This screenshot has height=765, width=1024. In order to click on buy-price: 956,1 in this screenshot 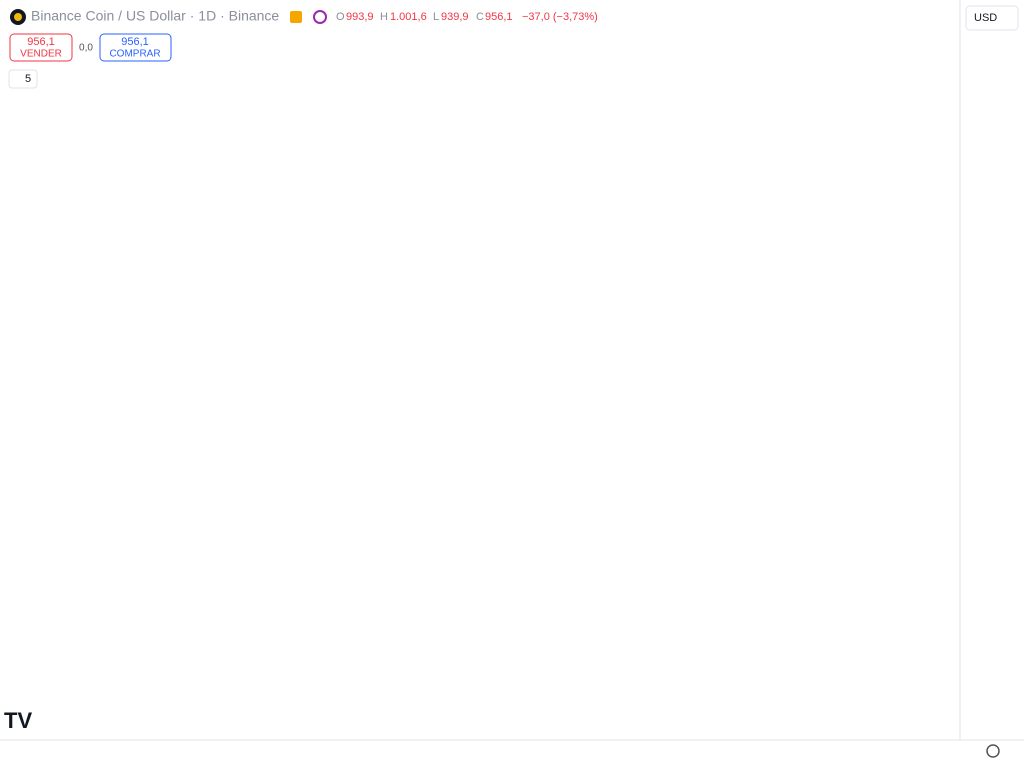, I will do `click(135, 42)`.